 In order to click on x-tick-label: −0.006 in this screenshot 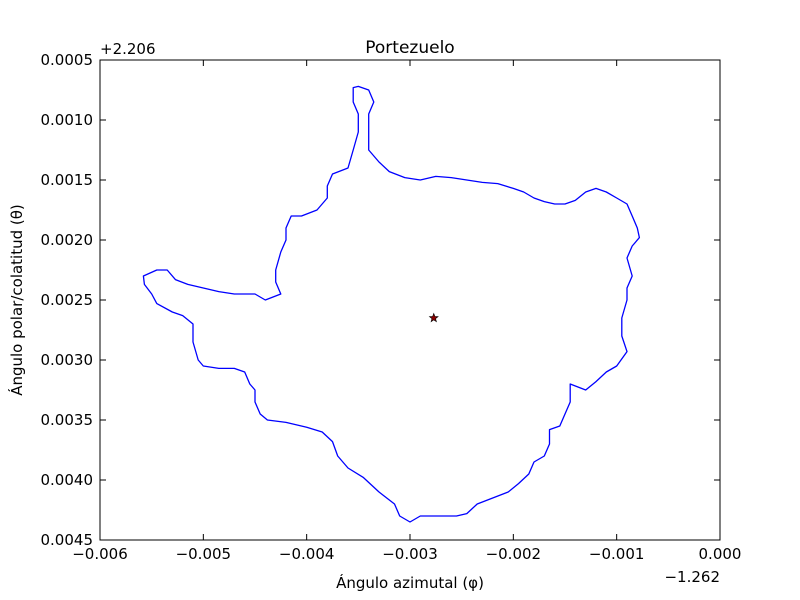, I will do `click(100, 554)`.